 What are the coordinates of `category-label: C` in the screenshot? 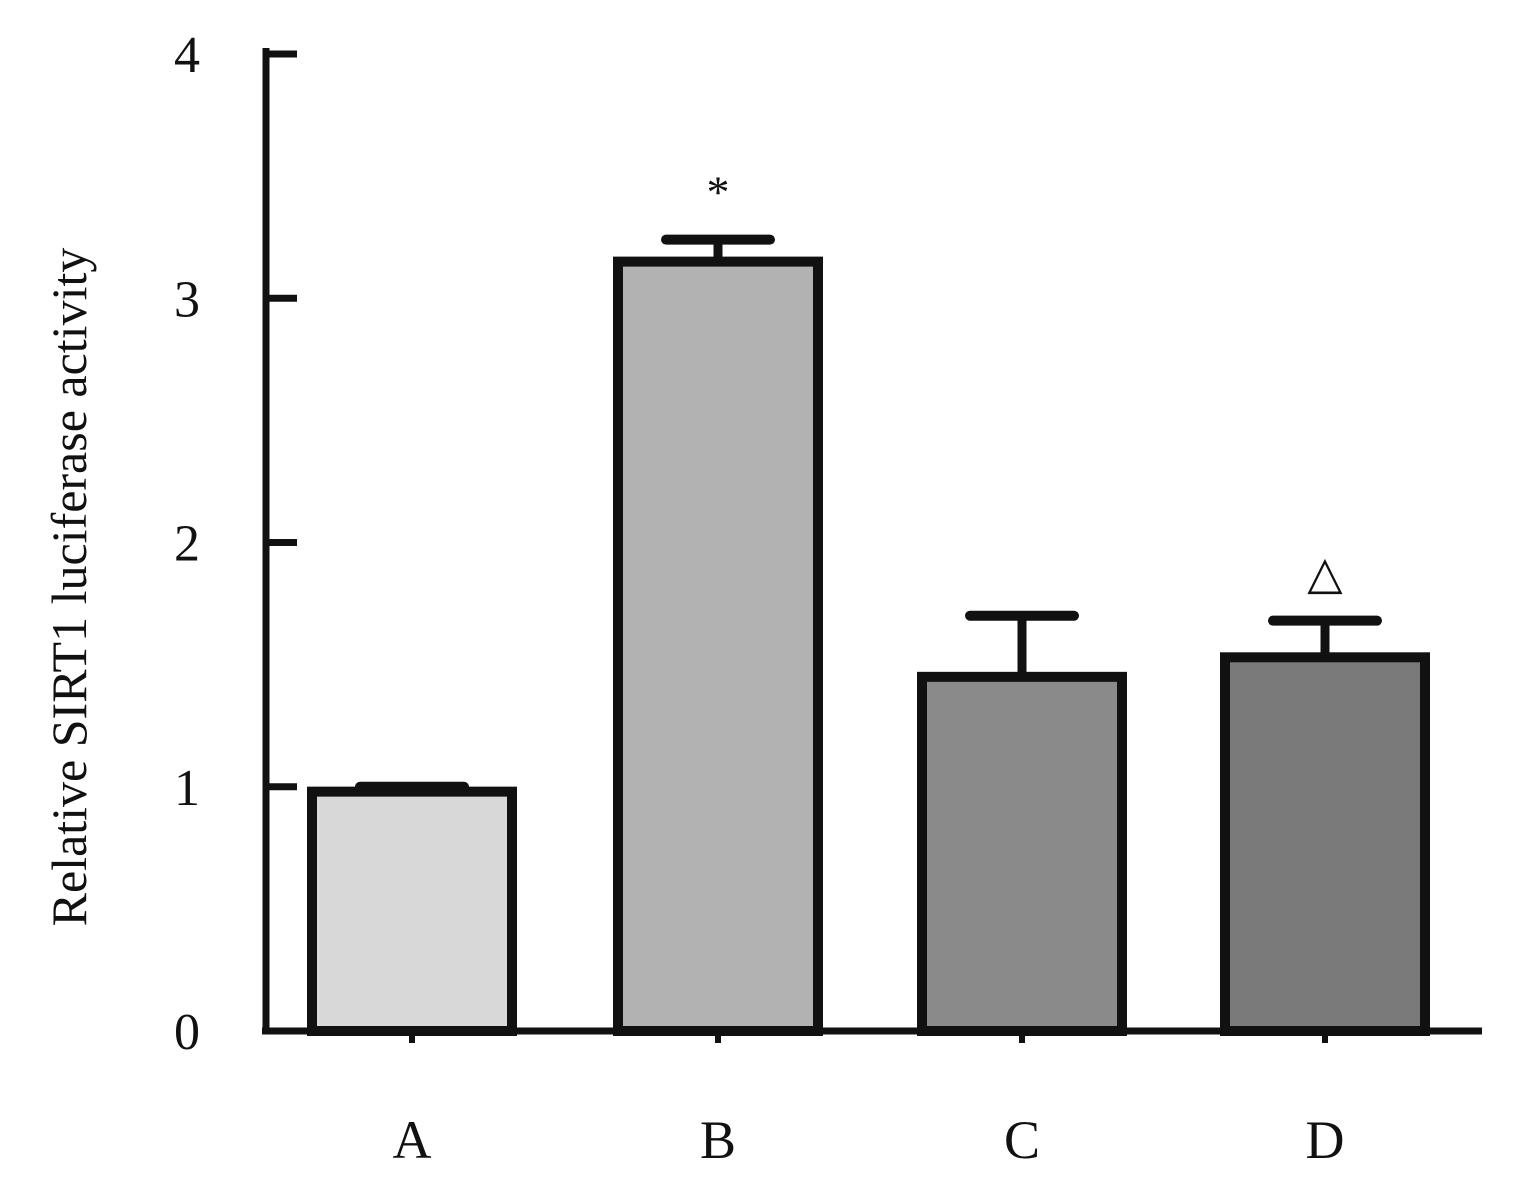 It's located at (1022, 1140).